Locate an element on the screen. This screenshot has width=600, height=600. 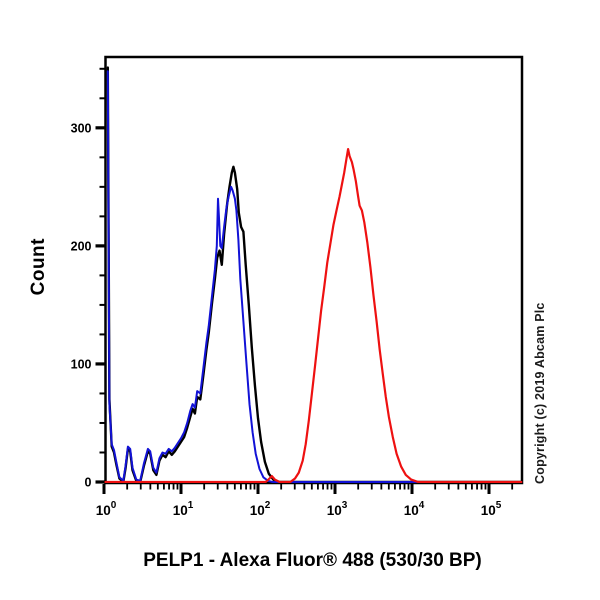
y-tick-label: 0 is located at coordinates (88, 483).